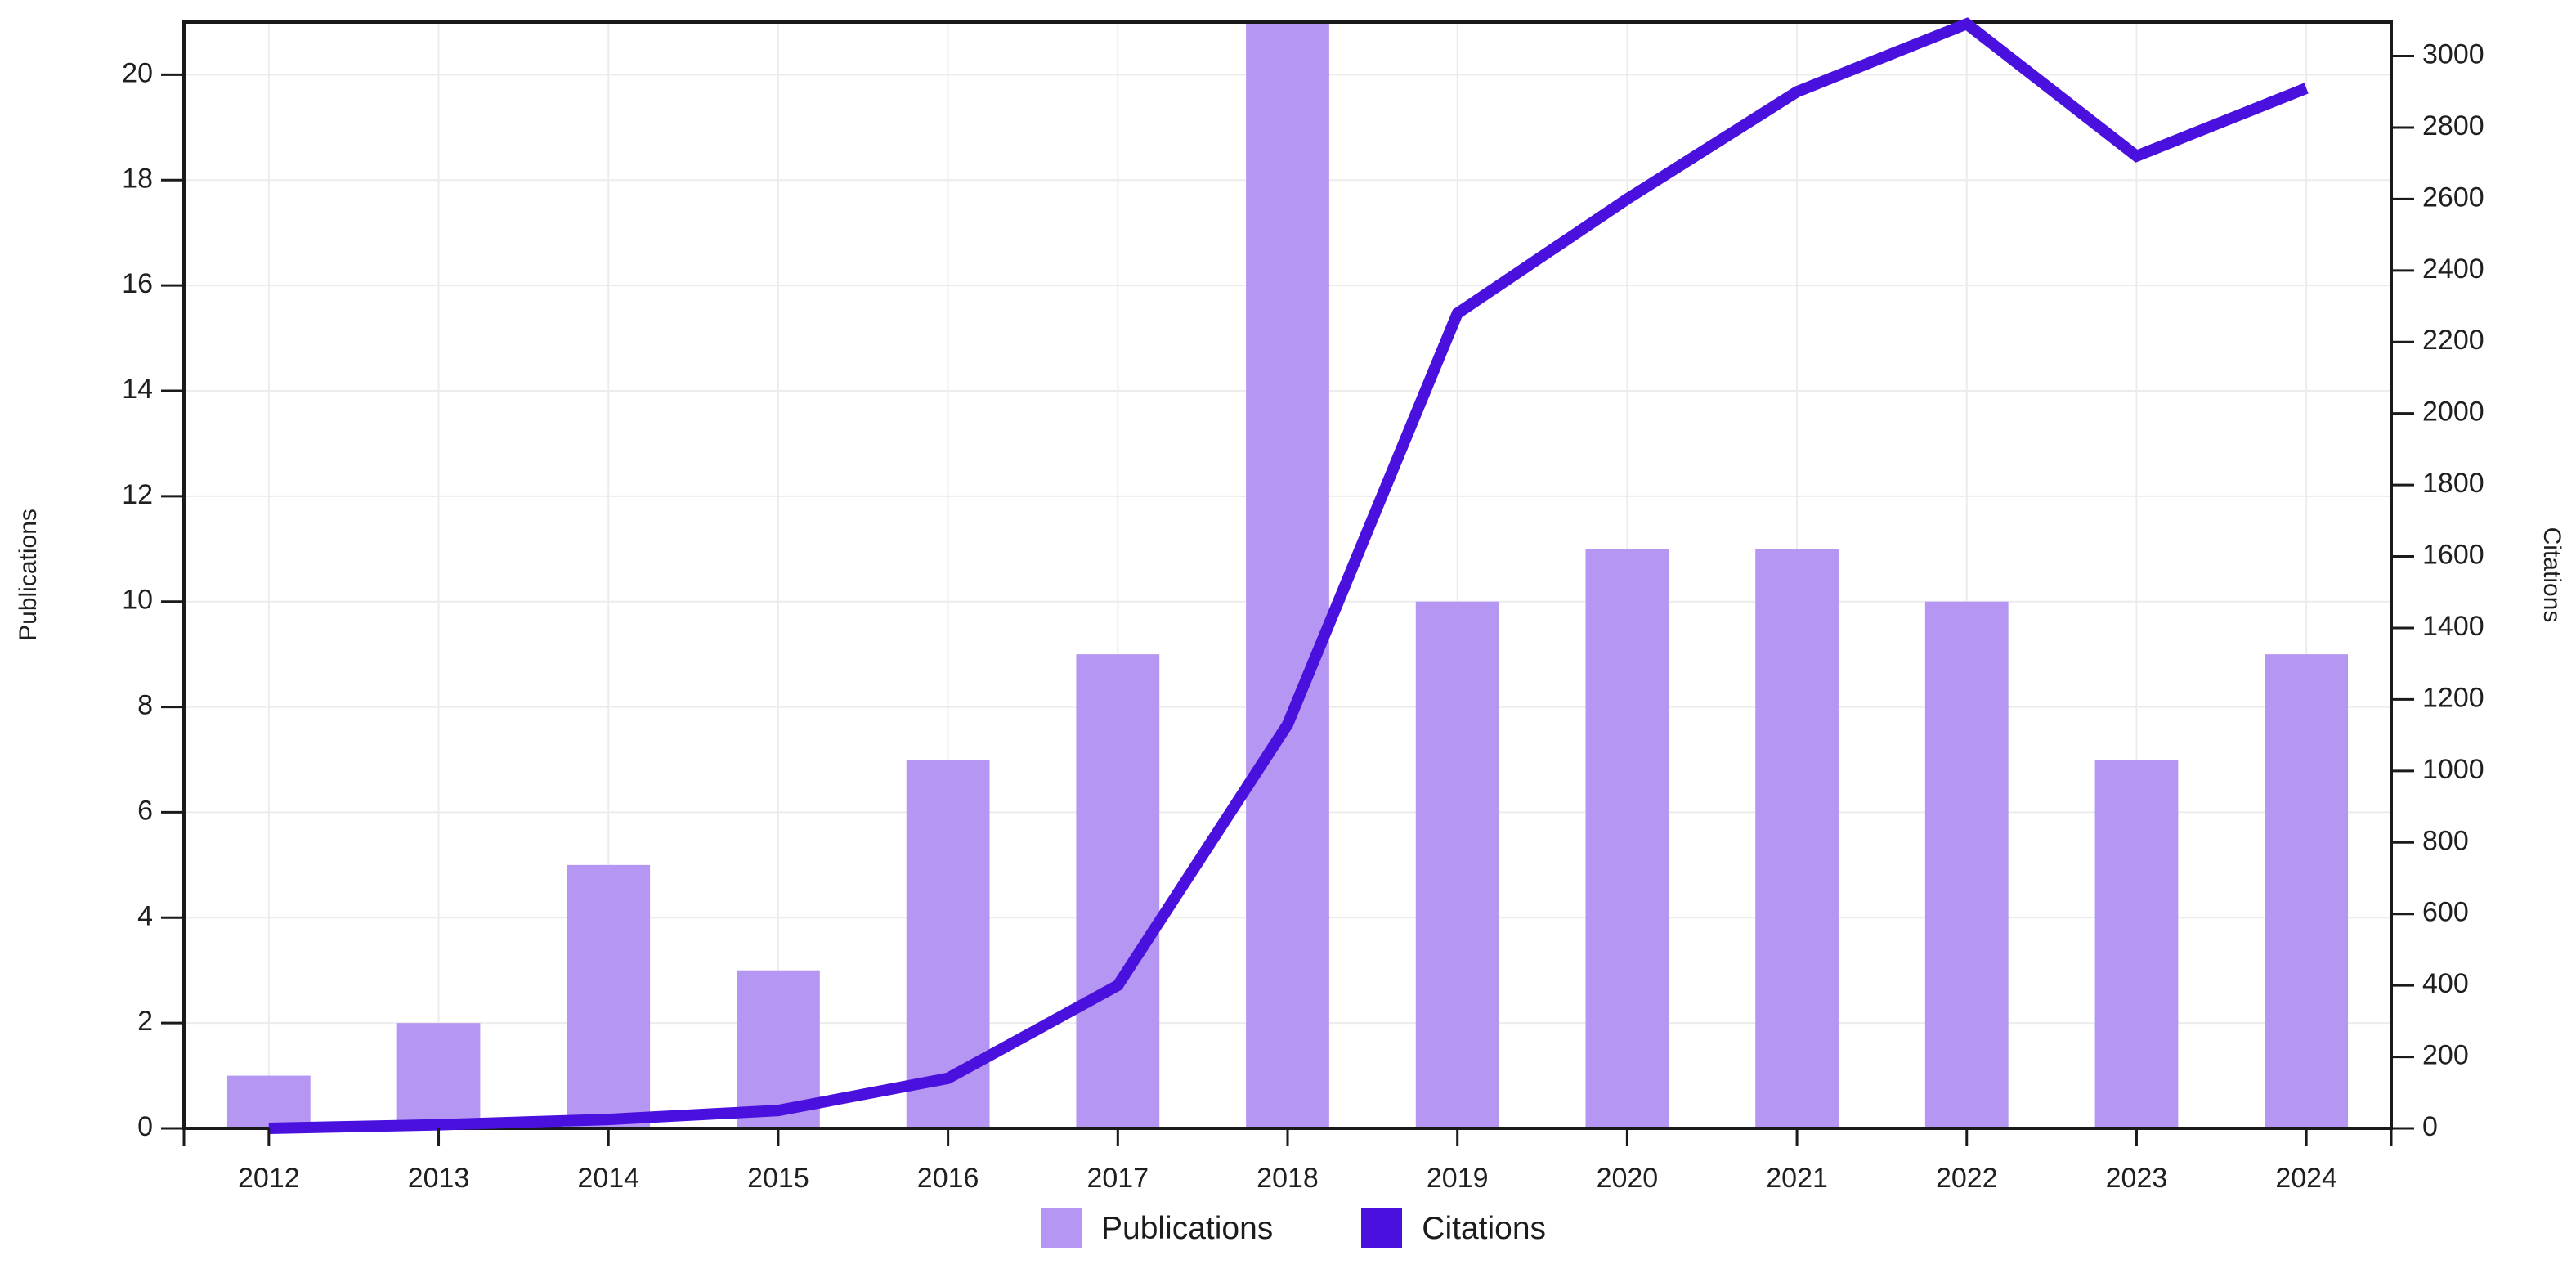 The height and width of the screenshot is (1278, 2576). I want to click on publications-bar-2023, so click(2136, 944).